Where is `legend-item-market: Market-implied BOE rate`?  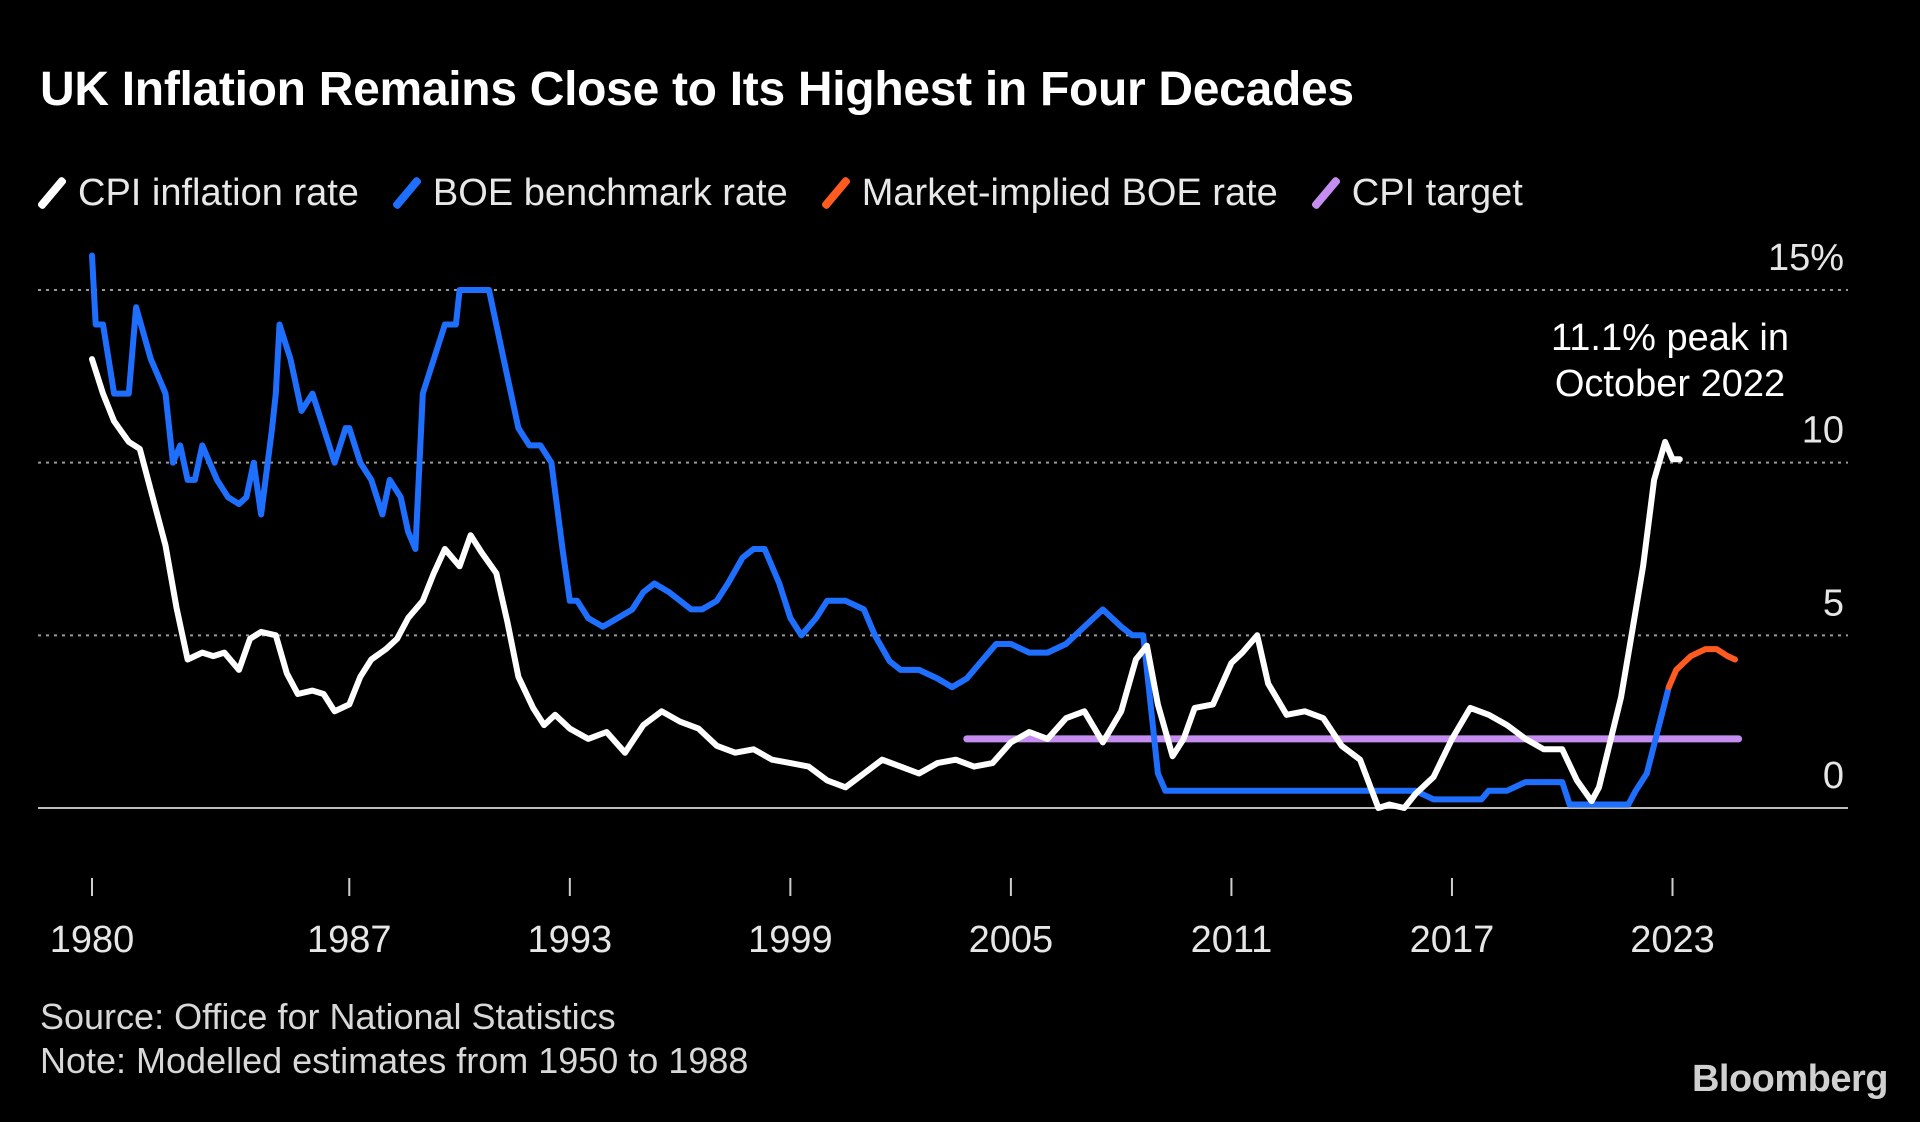
legend-item-market: Market-implied BOE rate is located at coordinates (1049, 193).